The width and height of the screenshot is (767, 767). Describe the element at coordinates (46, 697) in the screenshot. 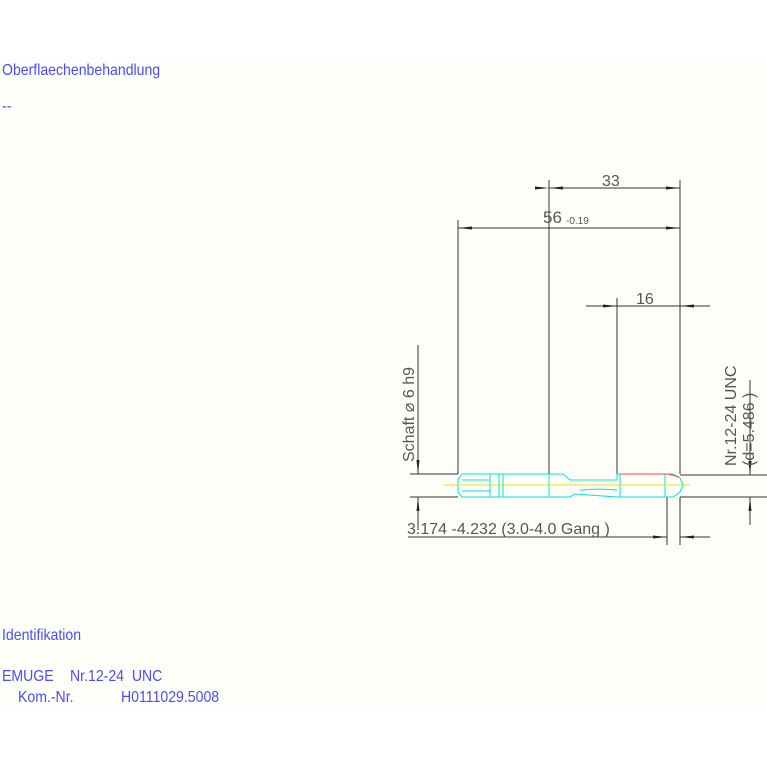

I see `kom-nr-label: Kom.-Nr.` at that location.